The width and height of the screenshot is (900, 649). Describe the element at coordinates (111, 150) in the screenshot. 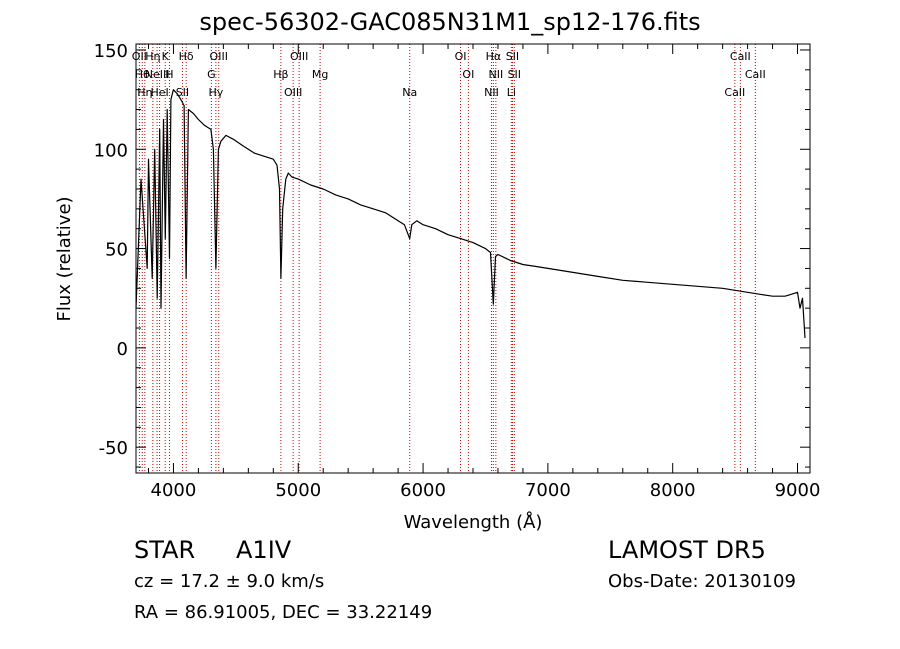

I see `y-tick-label: 100` at that location.